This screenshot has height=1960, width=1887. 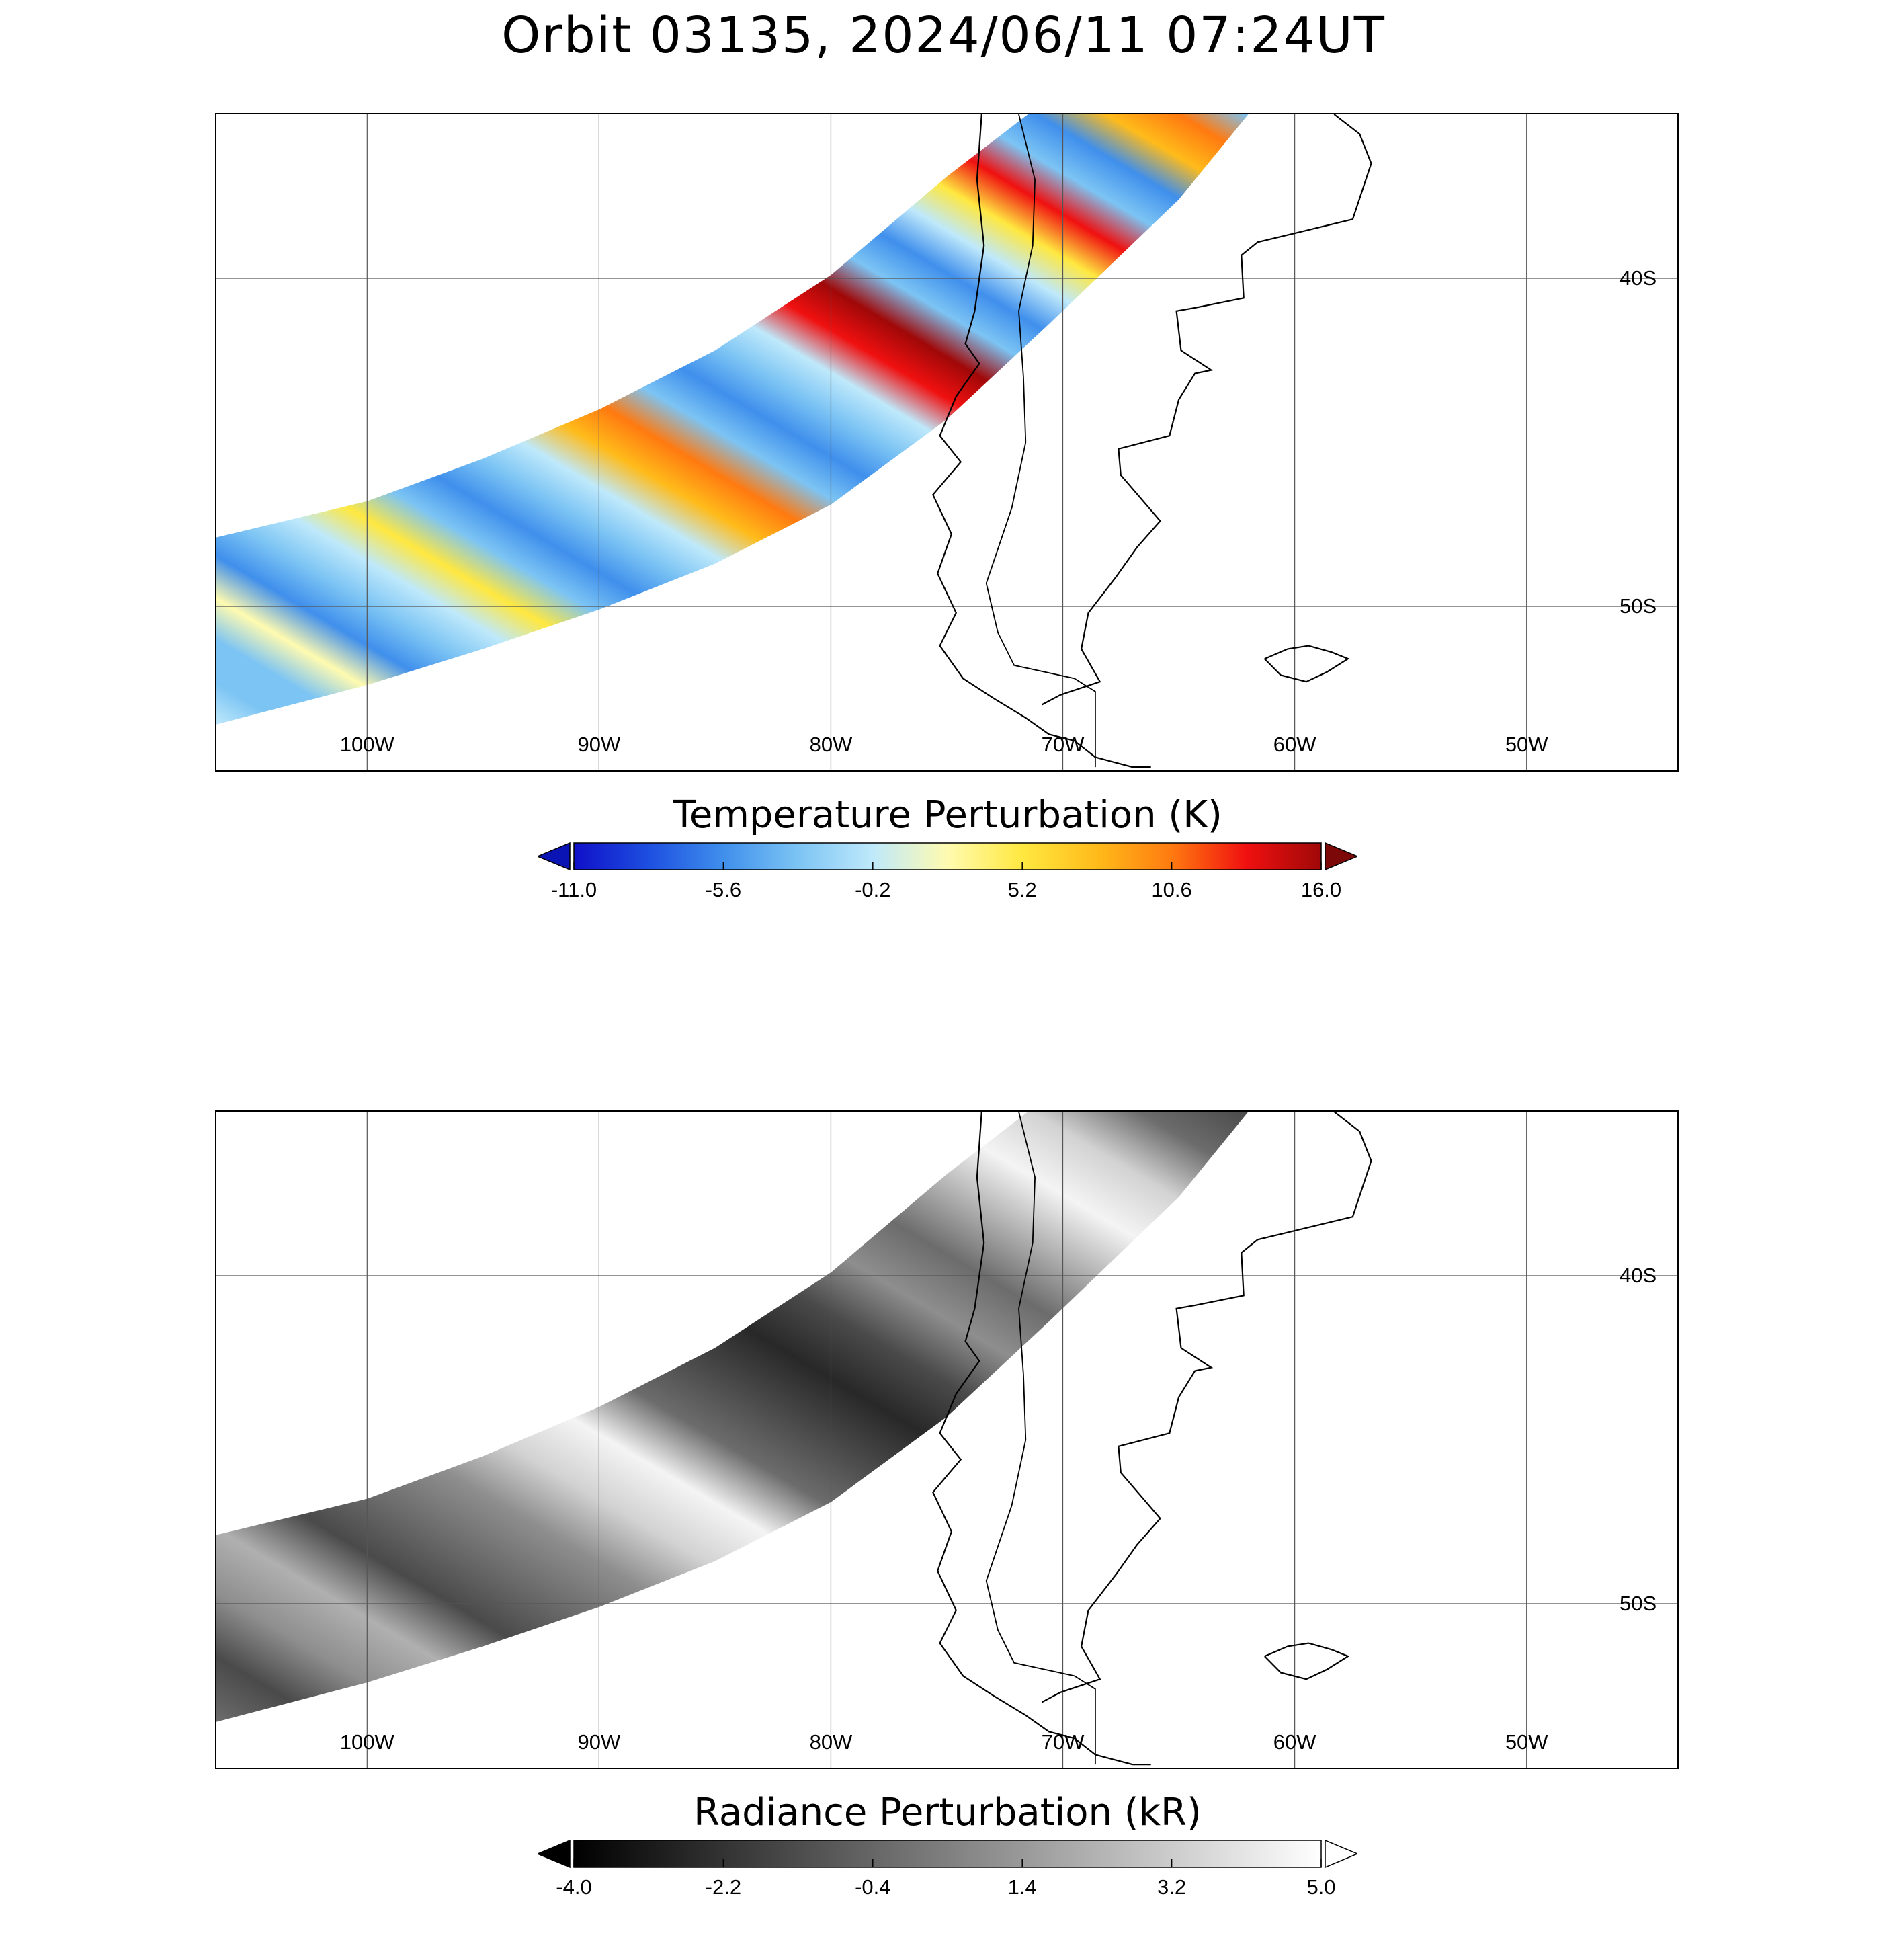 What do you see at coordinates (873, 890) in the screenshot?
I see `colorbar-tick-label: -0.2` at bounding box center [873, 890].